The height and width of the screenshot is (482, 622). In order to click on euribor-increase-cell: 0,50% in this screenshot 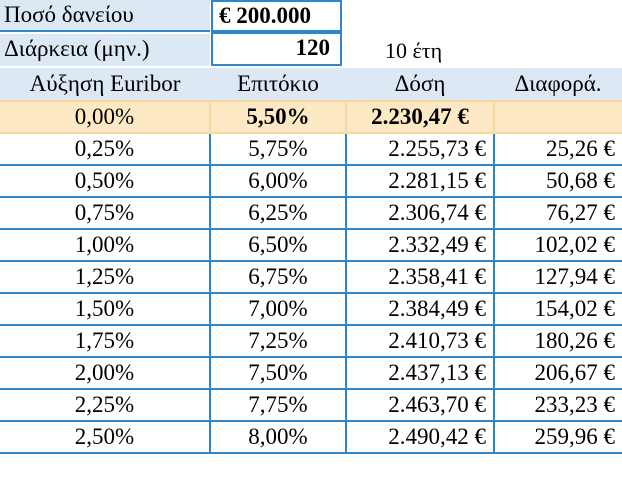, I will do `click(105, 181)`.